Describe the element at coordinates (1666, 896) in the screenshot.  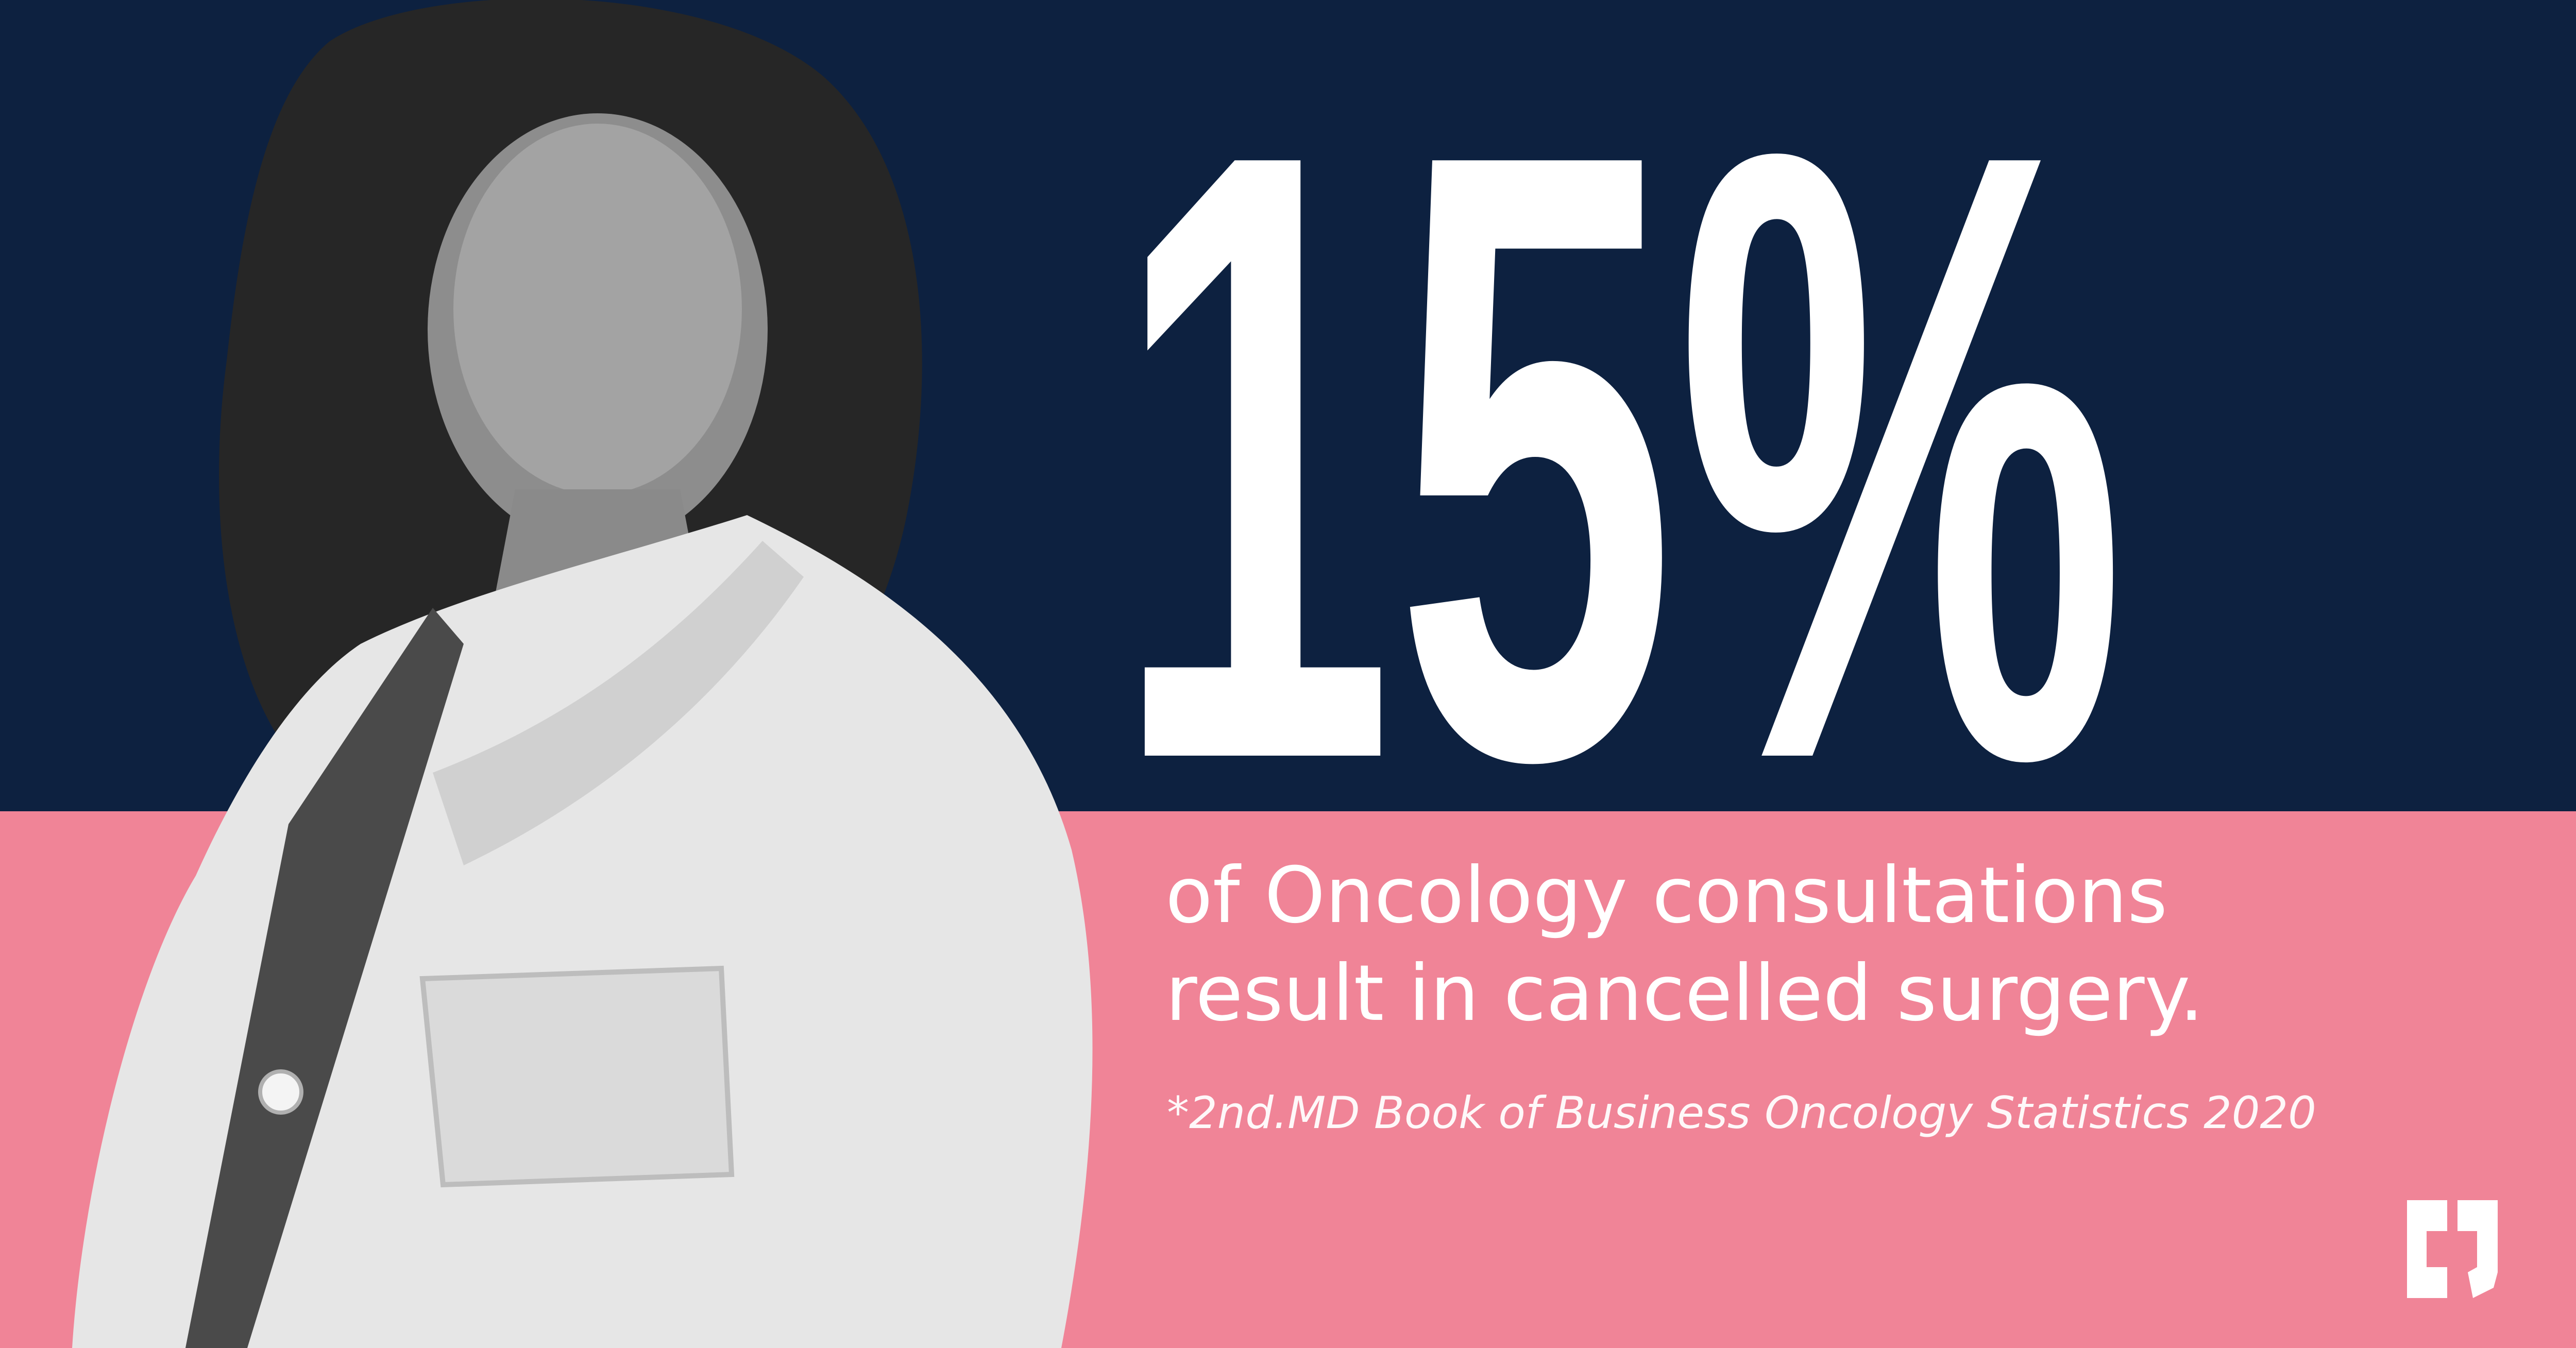
I see `caption-line: of Oncology consultations` at that location.